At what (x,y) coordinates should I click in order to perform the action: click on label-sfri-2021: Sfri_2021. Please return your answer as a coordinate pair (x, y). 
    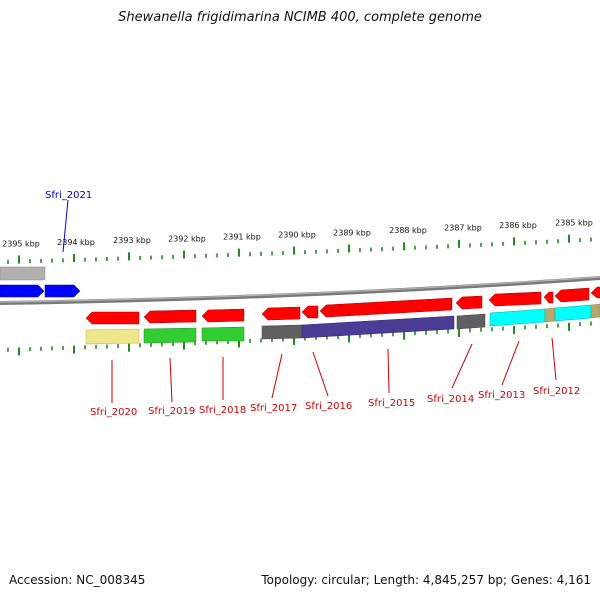
    Looking at the image, I should click on (68, 195).